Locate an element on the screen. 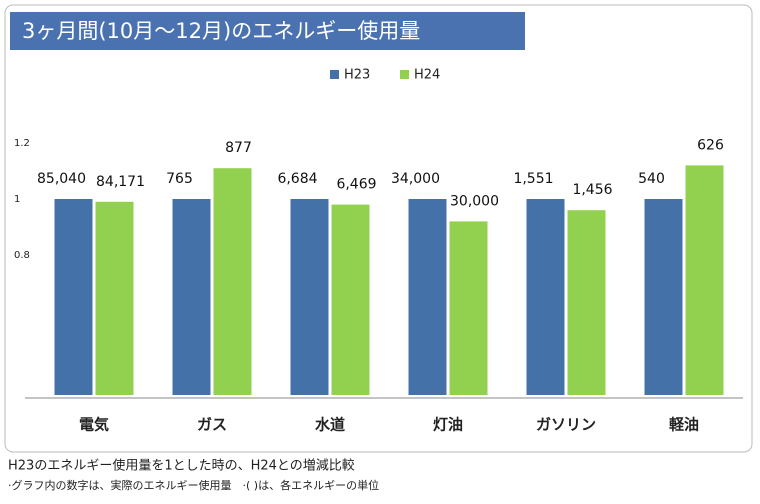 This screenshot has height=504, width=760. note: ·グラフ内の数字は、実際のエネルギー使用量 ·( )は、各エネルギーの単位 is located at coordinates (193, 485).